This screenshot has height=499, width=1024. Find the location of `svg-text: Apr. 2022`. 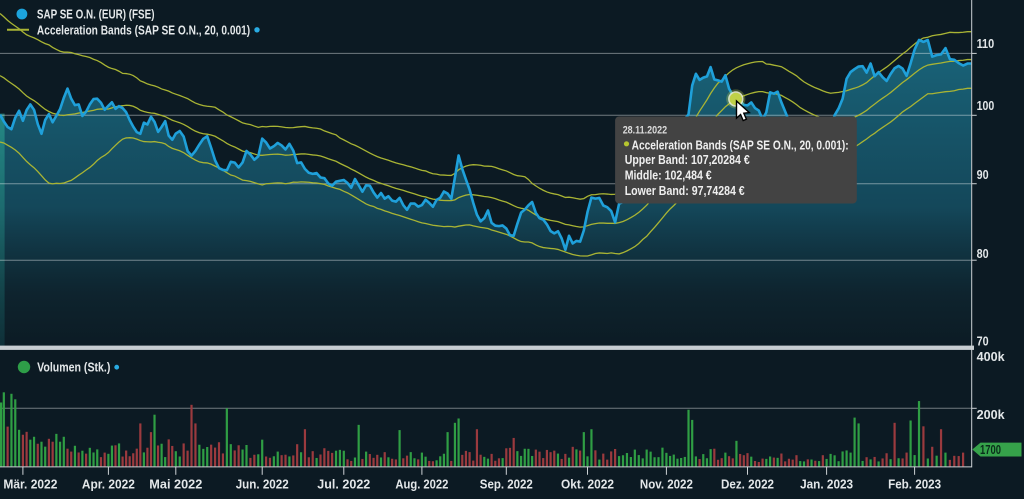

svg-text: Apr. 2022 is located at coordinates (108, 484).